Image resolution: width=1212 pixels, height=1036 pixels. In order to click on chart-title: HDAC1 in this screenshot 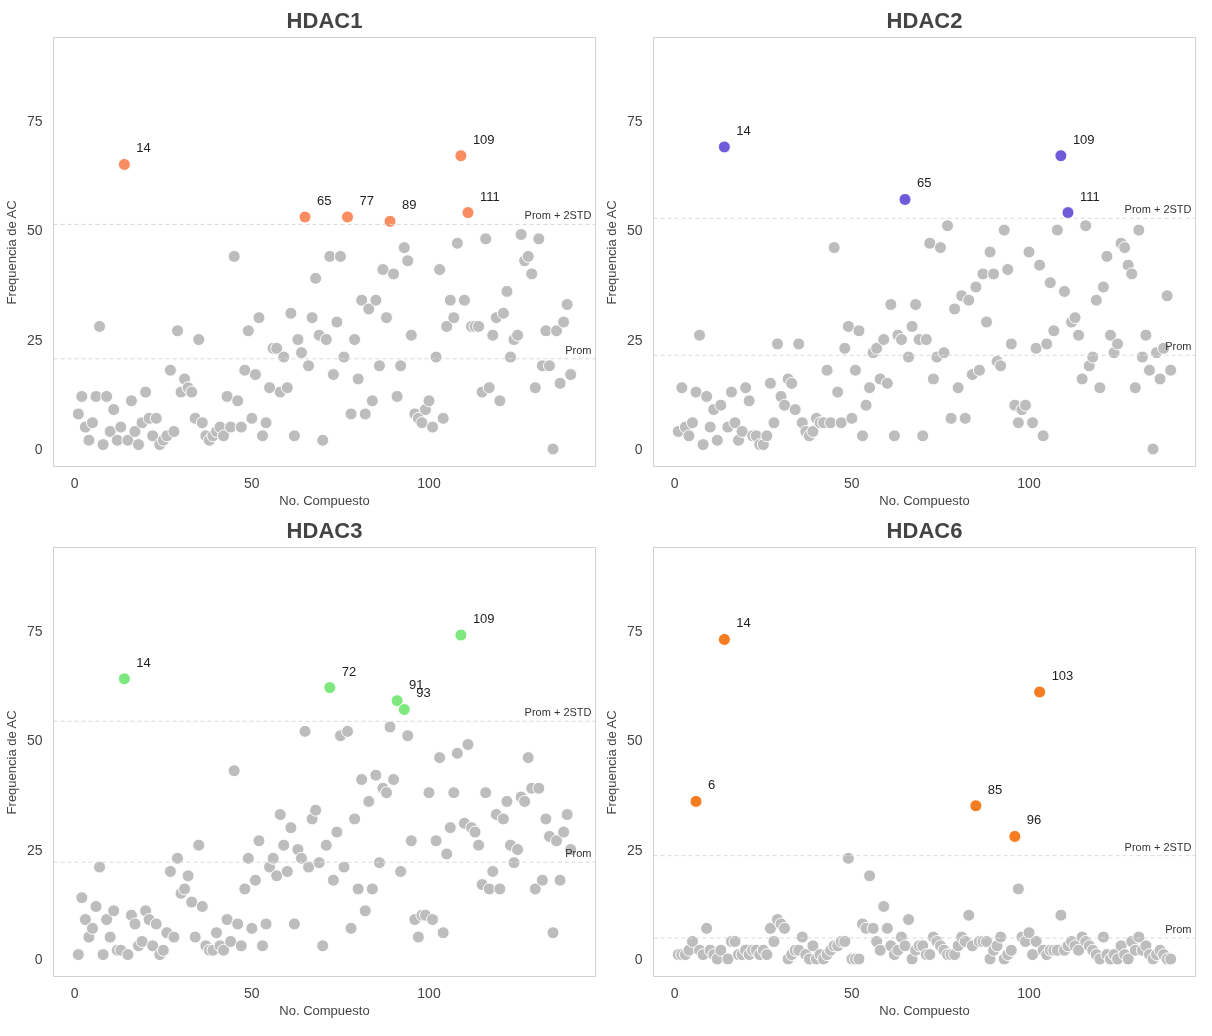, I will do `click(324, 20)`.